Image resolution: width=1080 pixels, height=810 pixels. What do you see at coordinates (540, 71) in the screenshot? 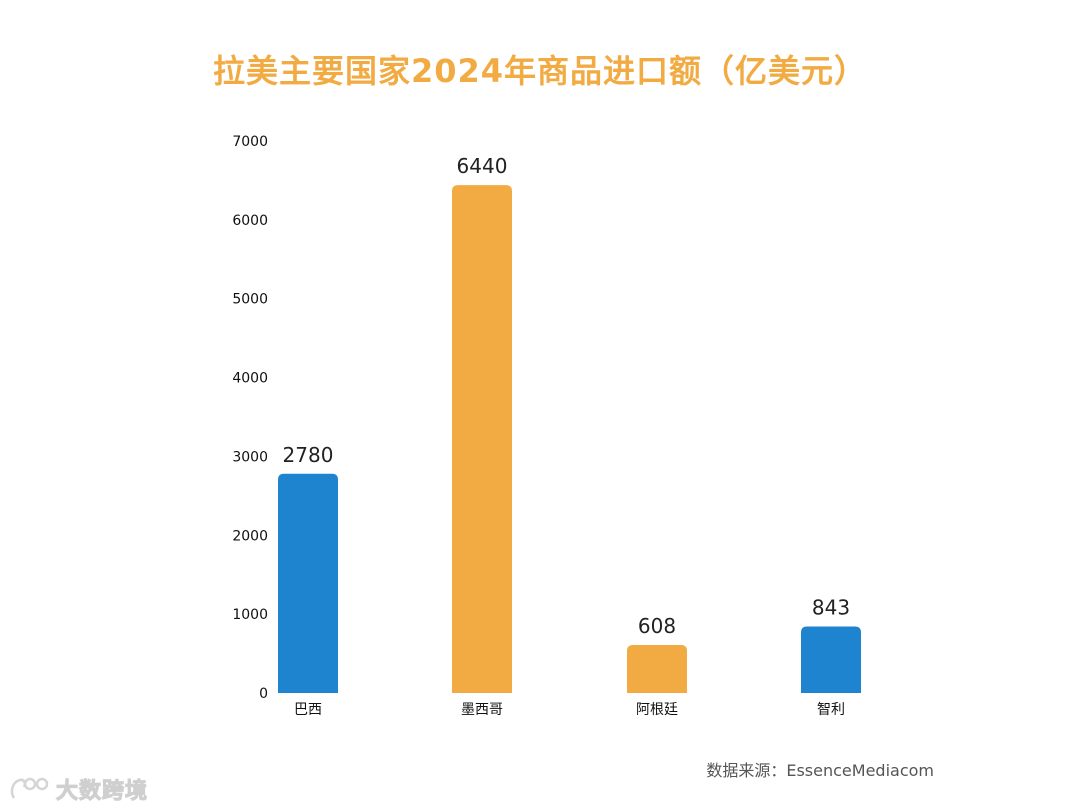
I see `chart-title: 拉美主要国家2024年商品进口额（亿美元）` at bounding box center [540, 71].